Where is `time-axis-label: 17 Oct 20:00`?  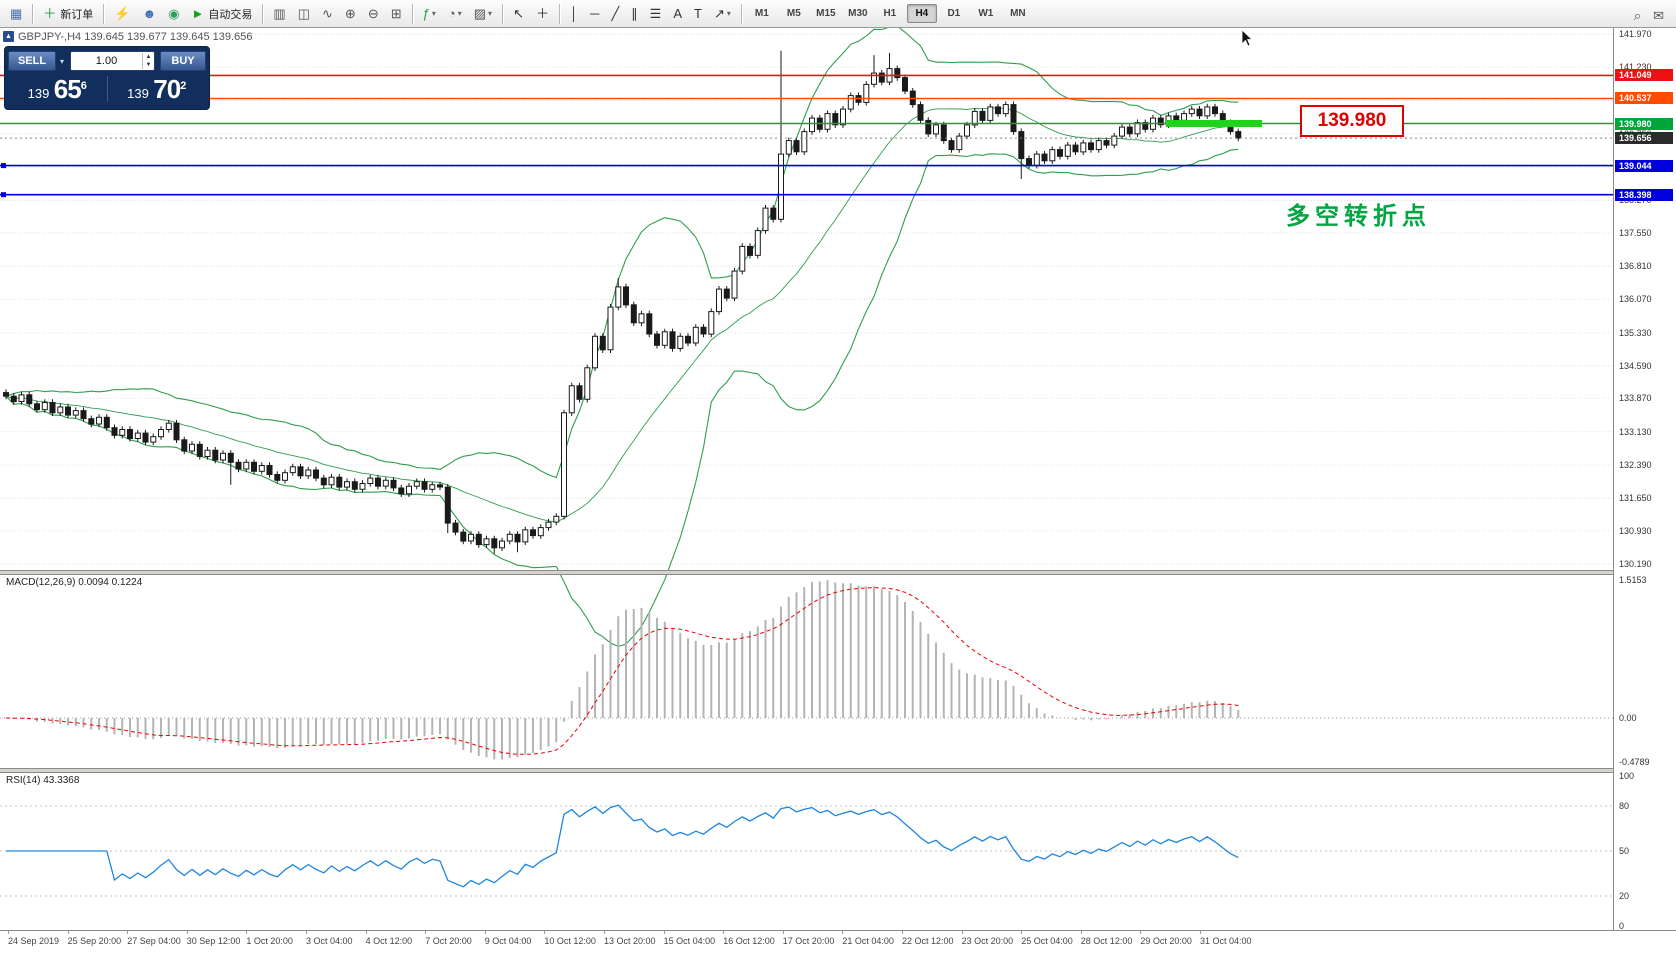
time-axis-label: 17 Oct 20:00 is located at coordinates (808, 941).